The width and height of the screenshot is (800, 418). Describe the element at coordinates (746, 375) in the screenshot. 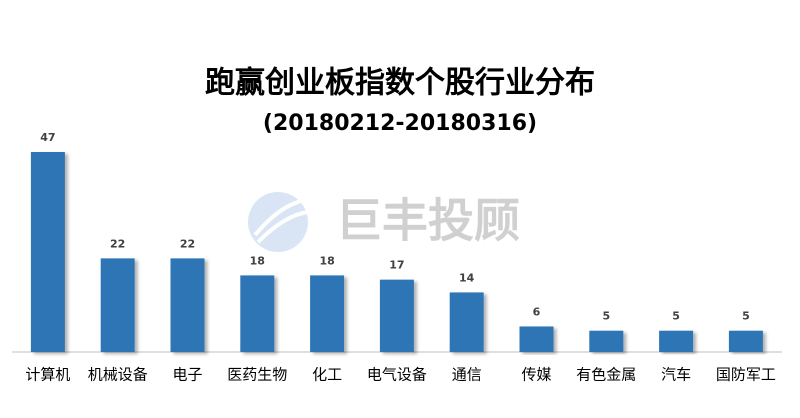

I see `x-tick-label: 国防军工` at that location.